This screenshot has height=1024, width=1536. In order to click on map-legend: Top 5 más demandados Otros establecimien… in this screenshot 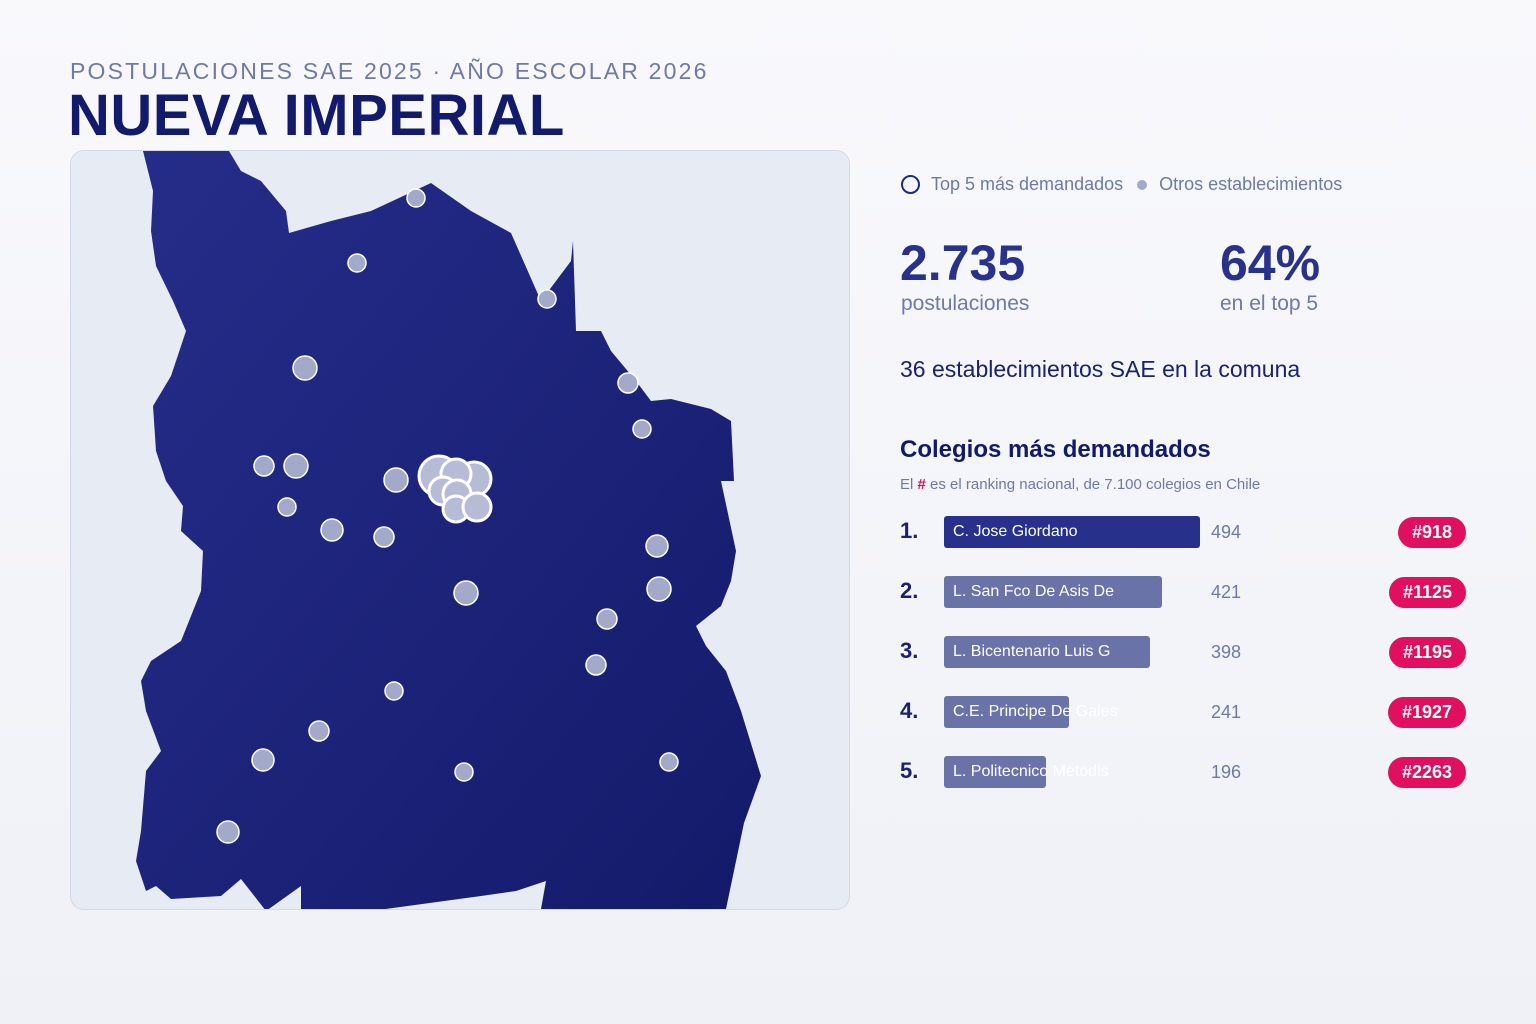, I will do `click(1121, 184)`.